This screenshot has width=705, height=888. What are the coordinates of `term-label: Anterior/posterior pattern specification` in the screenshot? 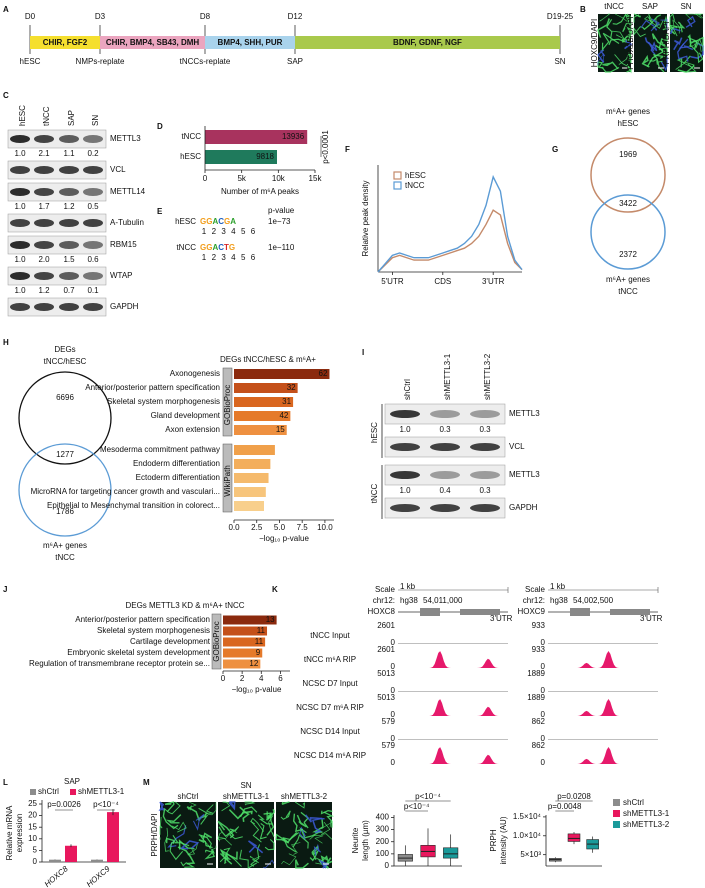 It's located at (142, 619).